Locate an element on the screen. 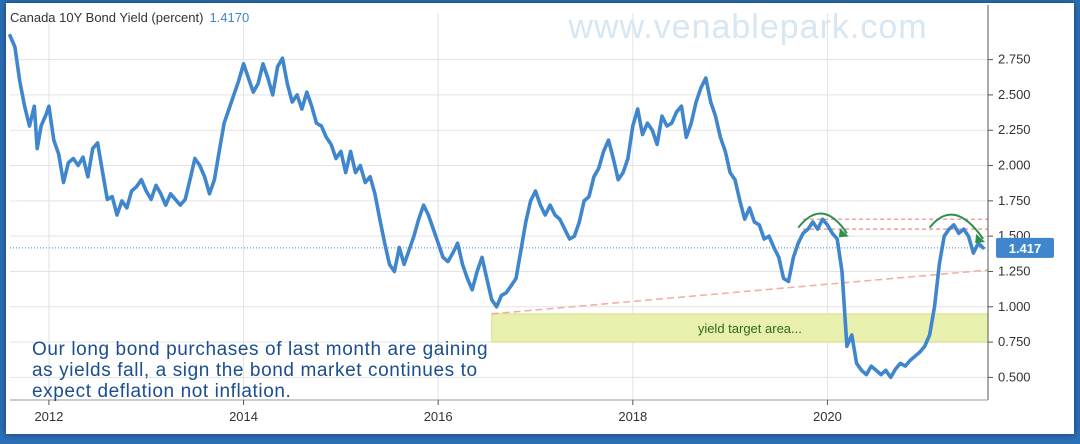 Image resolution: width=1080 pixels, height=444 pixels. x-tick-label: 2018 is located at coordinates (632, 416).